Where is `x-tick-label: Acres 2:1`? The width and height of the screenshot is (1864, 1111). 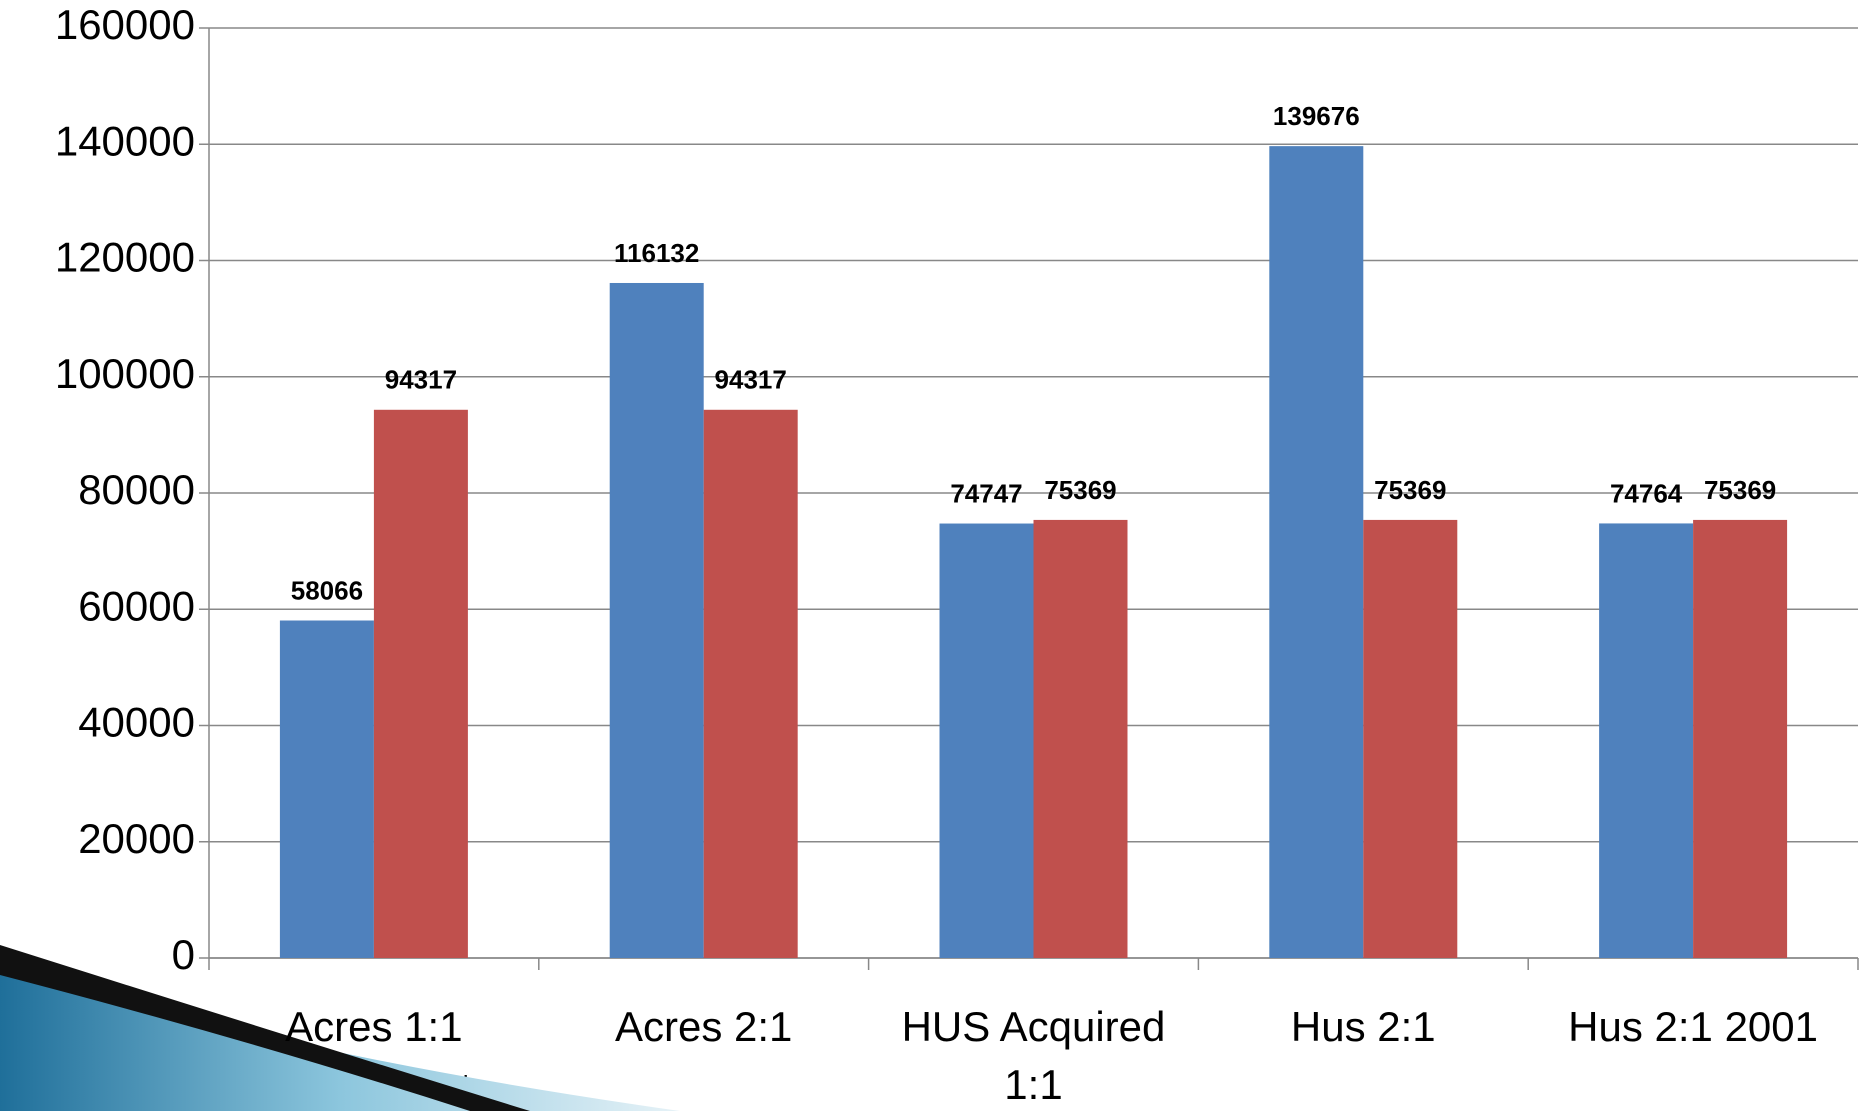
x-tick-label: Acres 2:1 is located at coordinates (703, 1026).